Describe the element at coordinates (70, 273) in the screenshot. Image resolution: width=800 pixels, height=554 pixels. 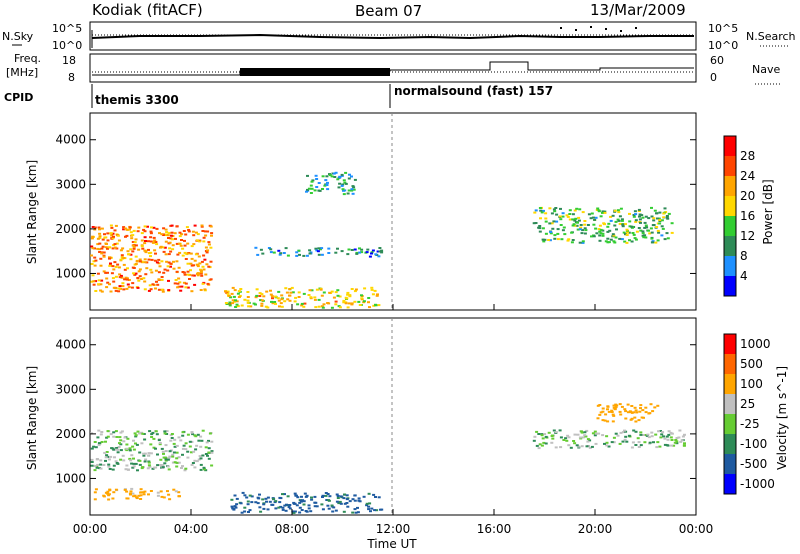
I see `y-tick-label: 1000` at that location.